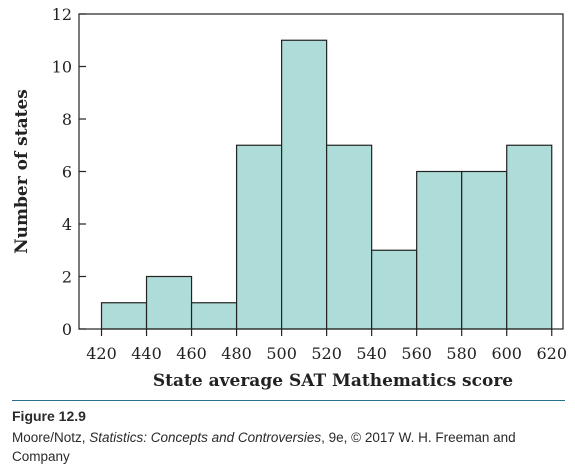  Describe the element at coordinates (67, 277) in the screenshot. I see `y-tick-label: 2` at that location.